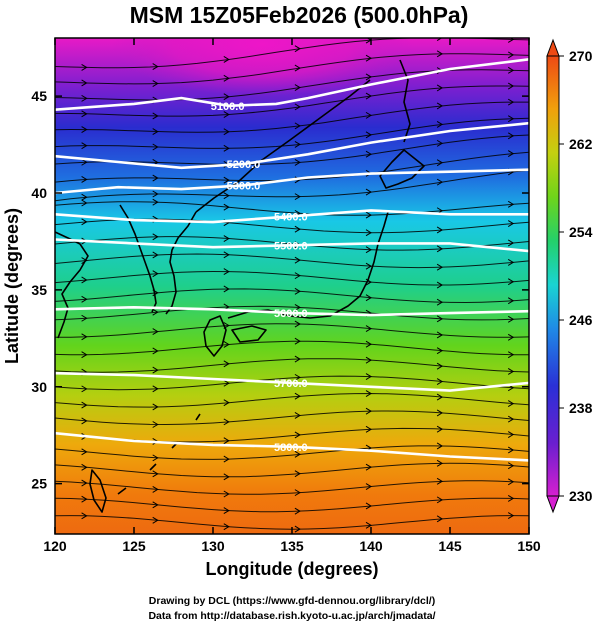  I want to click on contour-label: 5200.0, so click(244, 165).